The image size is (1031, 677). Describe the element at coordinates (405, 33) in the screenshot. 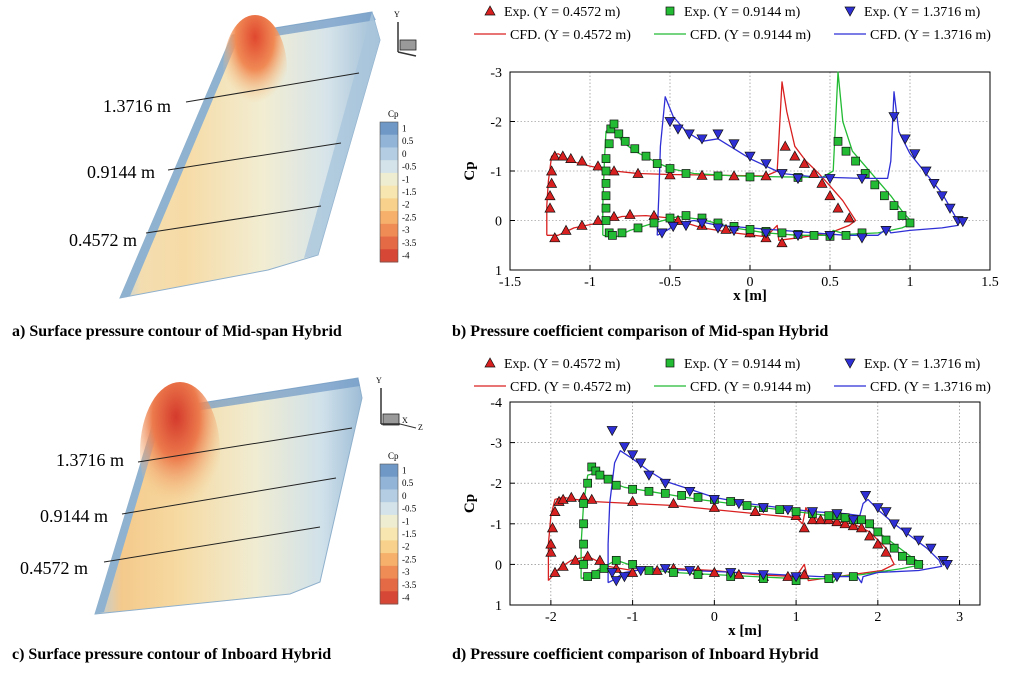

I see `axis-triad-icon: Y` at that location.